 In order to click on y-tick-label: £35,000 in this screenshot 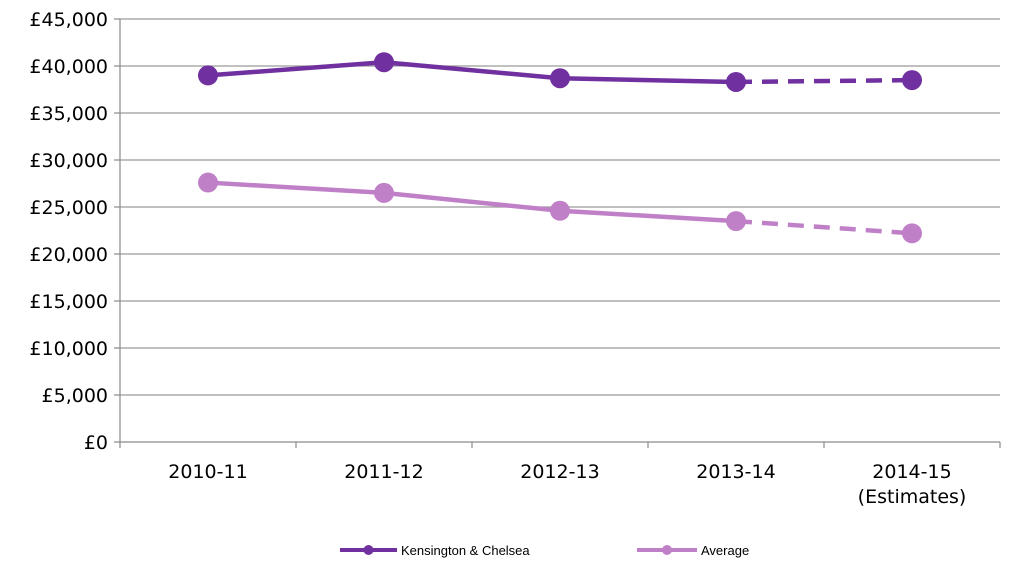, I will do `click(68, 114)`.